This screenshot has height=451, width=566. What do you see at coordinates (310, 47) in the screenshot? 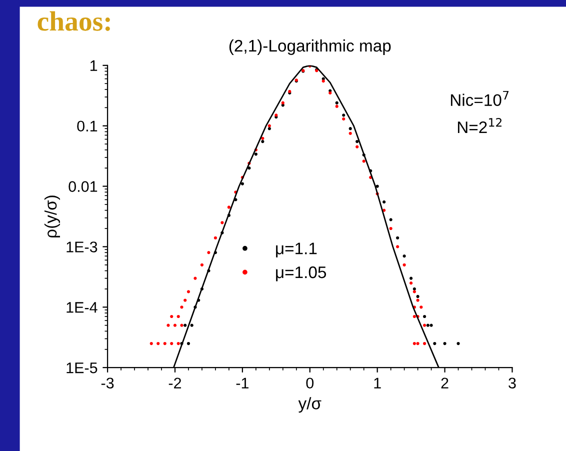
I see `chart-title: (2,1)-Logarithmic map` at bounding box center [310, 47].